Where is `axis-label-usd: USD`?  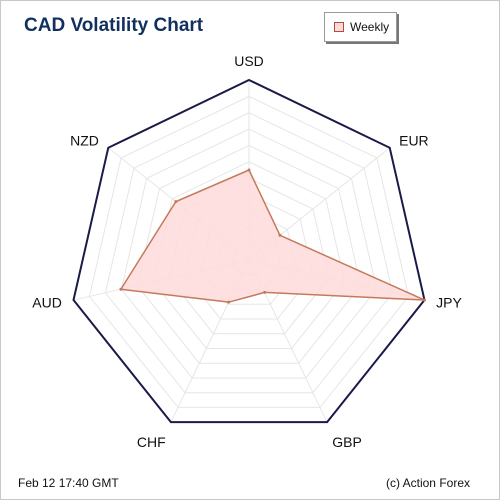
axis-label-usd: USD is located at coordinates (249, 61).